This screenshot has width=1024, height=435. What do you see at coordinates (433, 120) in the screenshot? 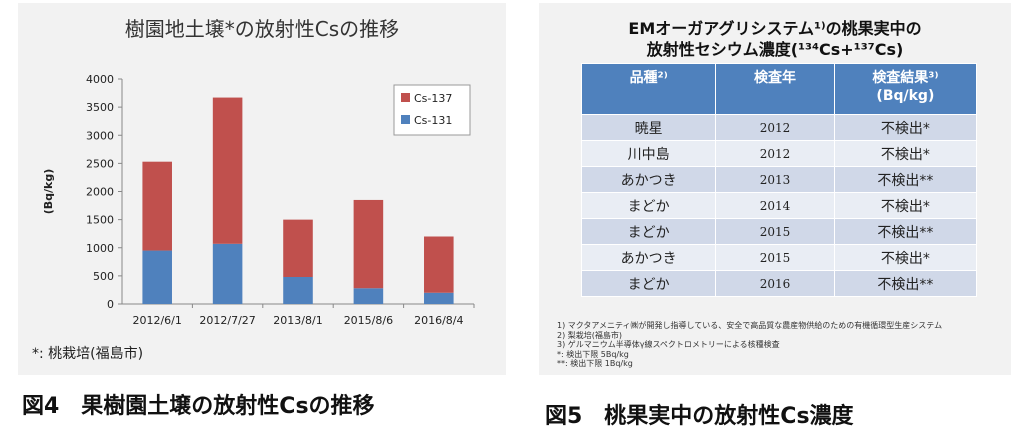
I see `legend-entry: Cs-131` at bounding box center [433, 120].